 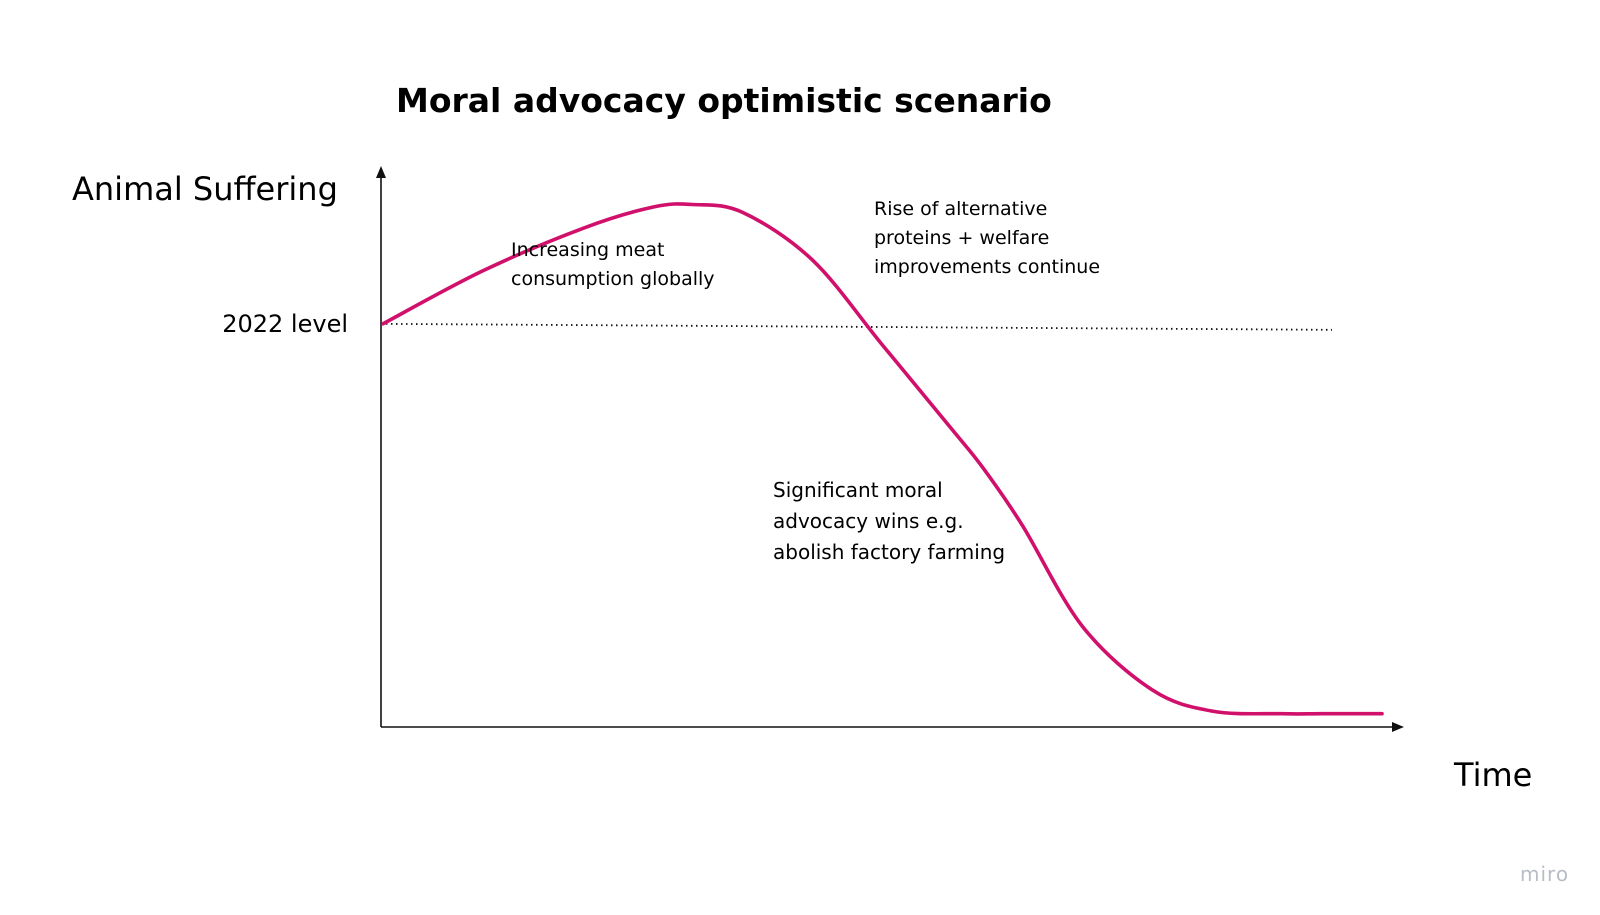 I want to click on annotation-line: advocacy wins e.g., so click(x=868, y=521).